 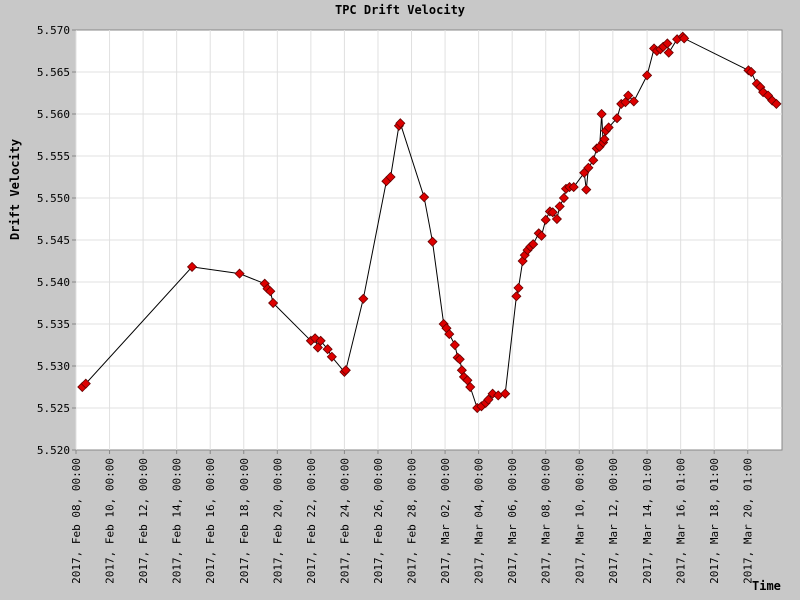 I want to click on x-tick-label: 2017, Feb 18, 00:00, so click(x=244, y=521).